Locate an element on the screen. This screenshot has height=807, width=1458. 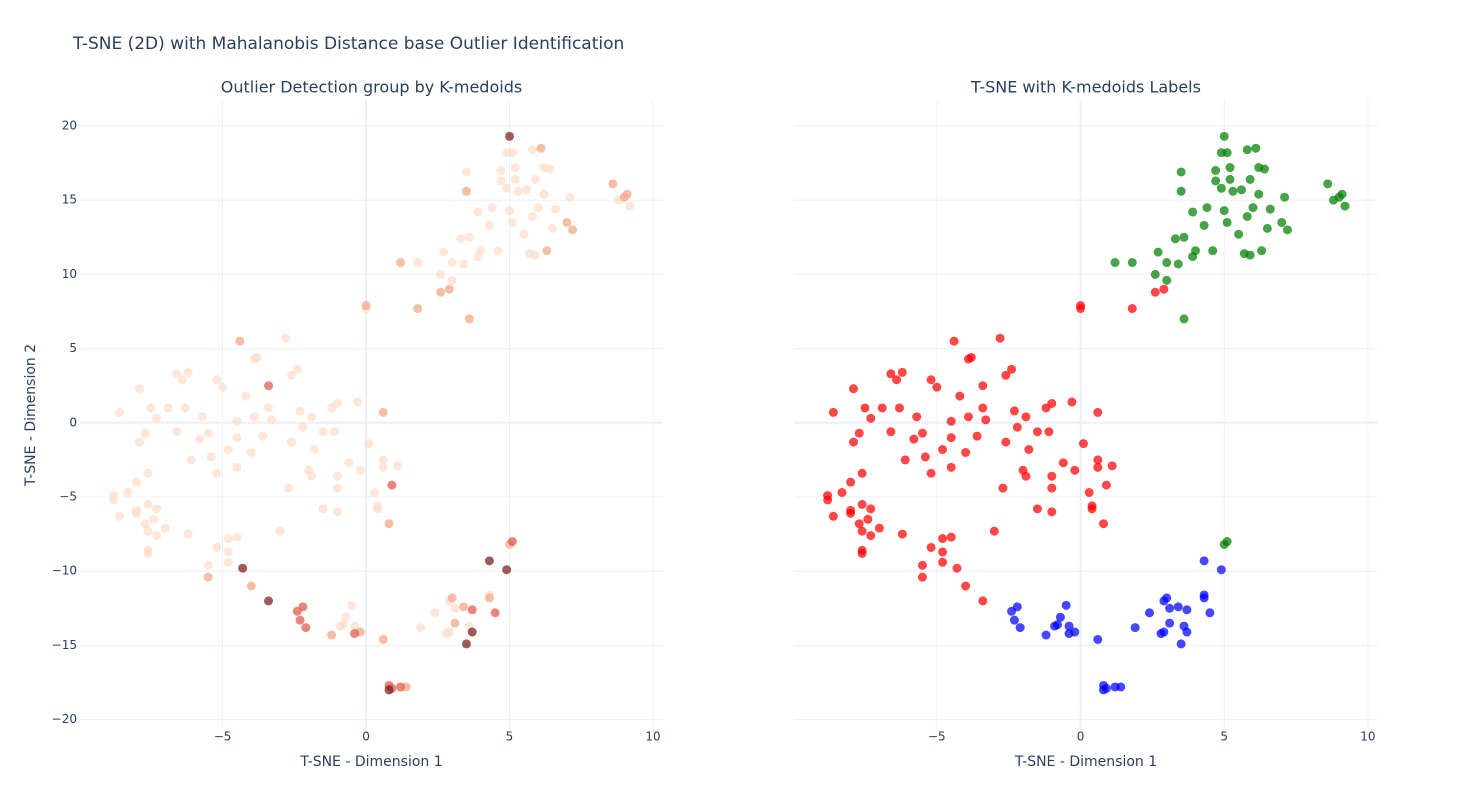
x-axis-label: T-SNE - Dimension 1 is located at coordinates (370, 762).